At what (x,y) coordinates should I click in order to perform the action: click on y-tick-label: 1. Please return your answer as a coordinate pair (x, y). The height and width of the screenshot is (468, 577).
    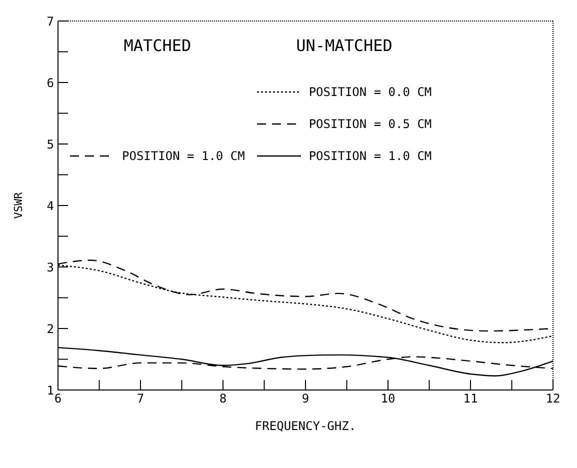
    Looking at the image, I should click on (50, 390).